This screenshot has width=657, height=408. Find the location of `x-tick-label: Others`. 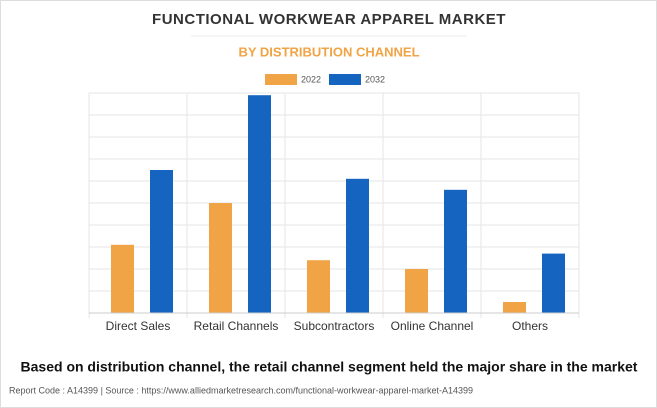

x-tick-label: Others is located at coordinates (530, 326).